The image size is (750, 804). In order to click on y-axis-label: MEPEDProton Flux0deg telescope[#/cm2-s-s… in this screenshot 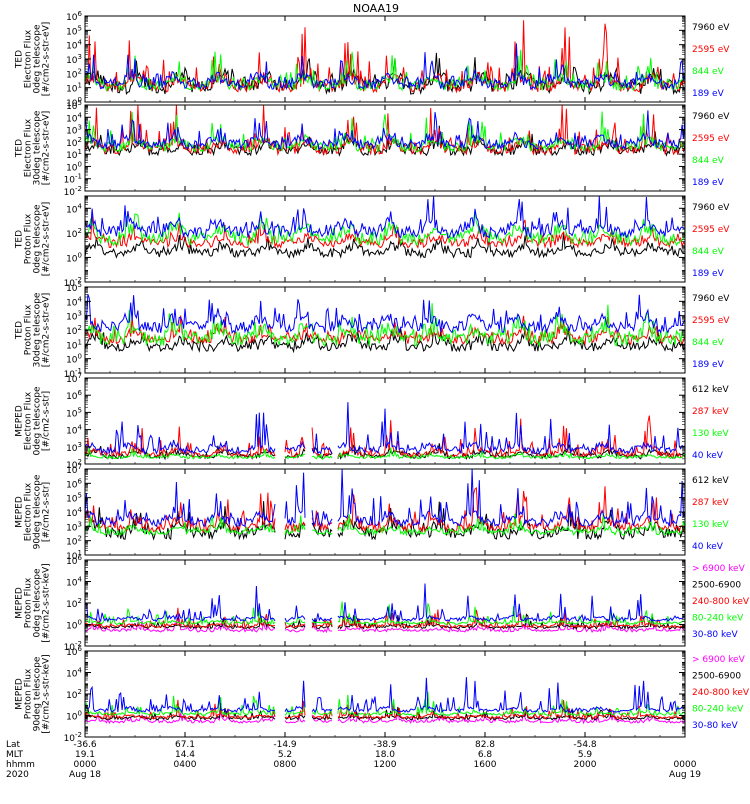, I will do `click(33, 602)`.